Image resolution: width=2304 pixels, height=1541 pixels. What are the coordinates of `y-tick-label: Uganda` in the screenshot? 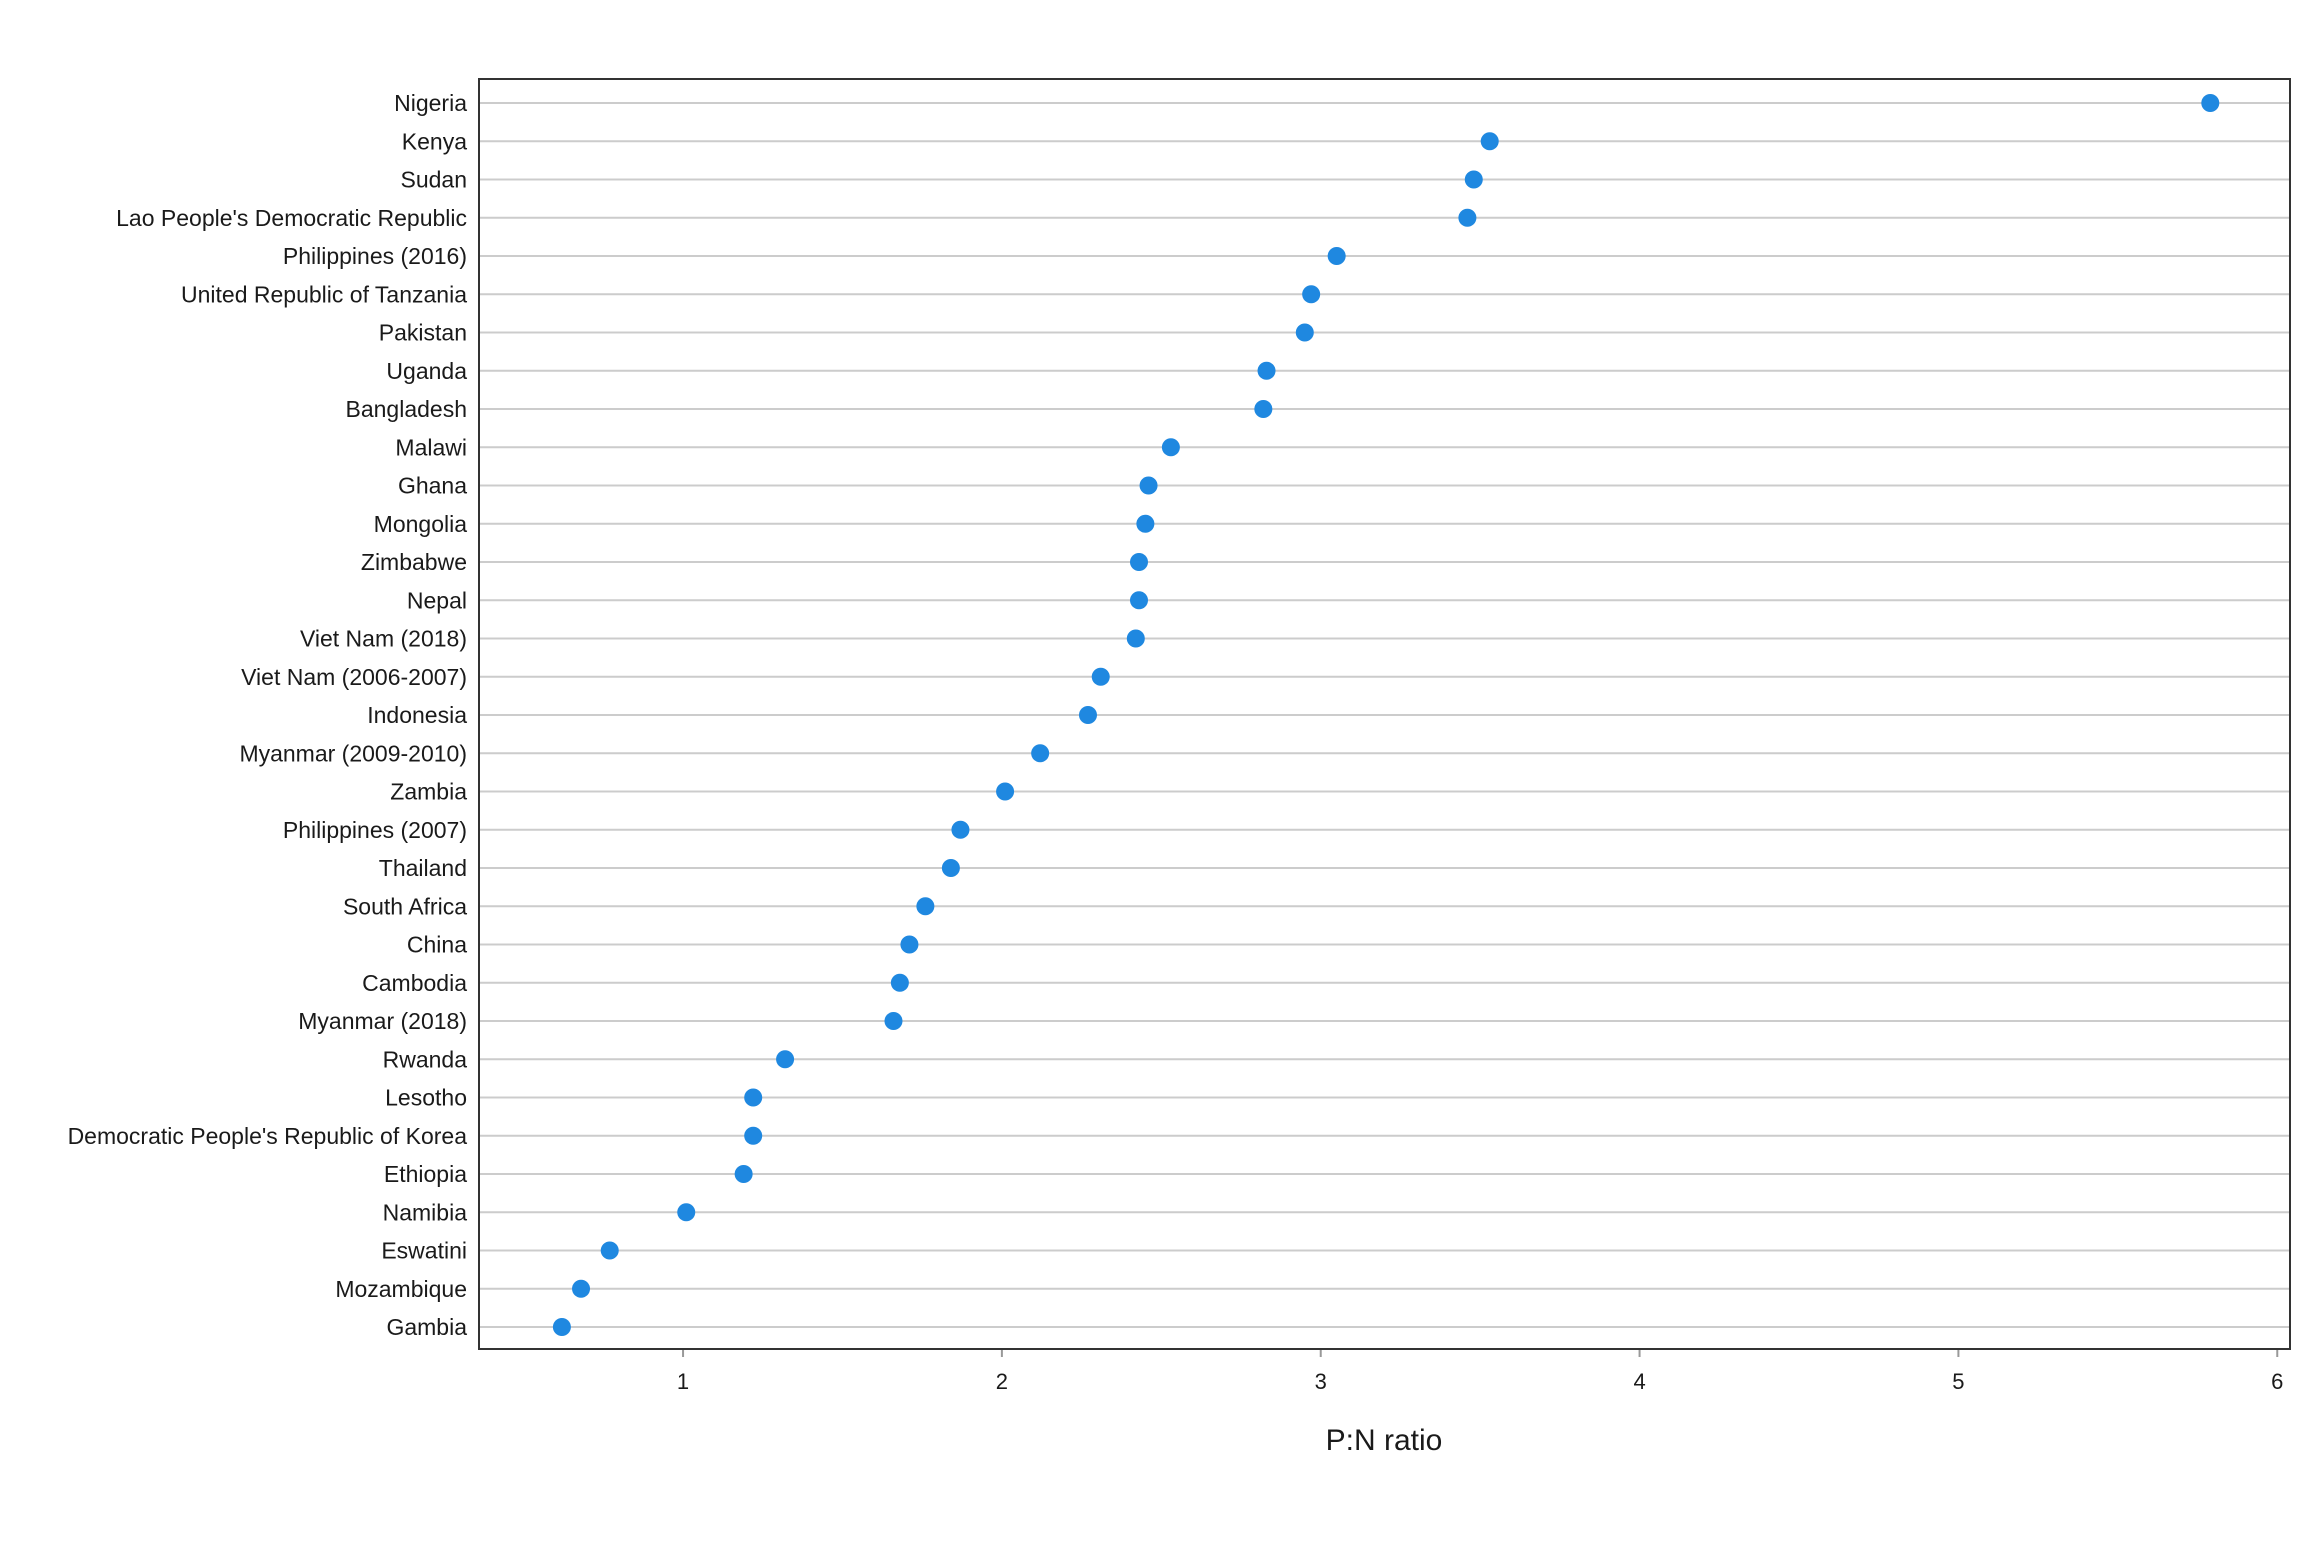 It's located at (426, 371).